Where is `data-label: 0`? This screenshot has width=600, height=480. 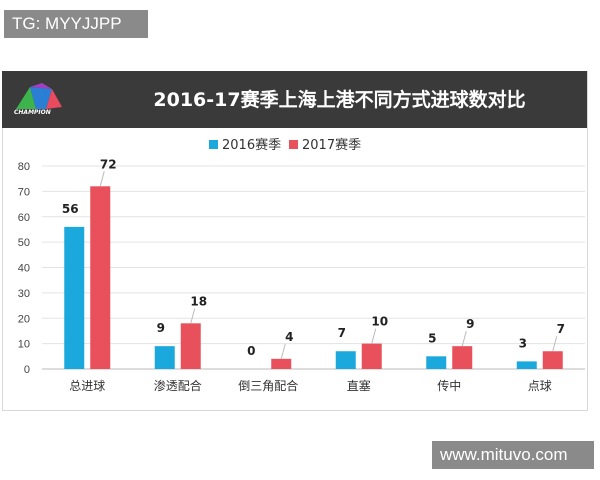 data-label: 0 is located at coordinates (251, 351).